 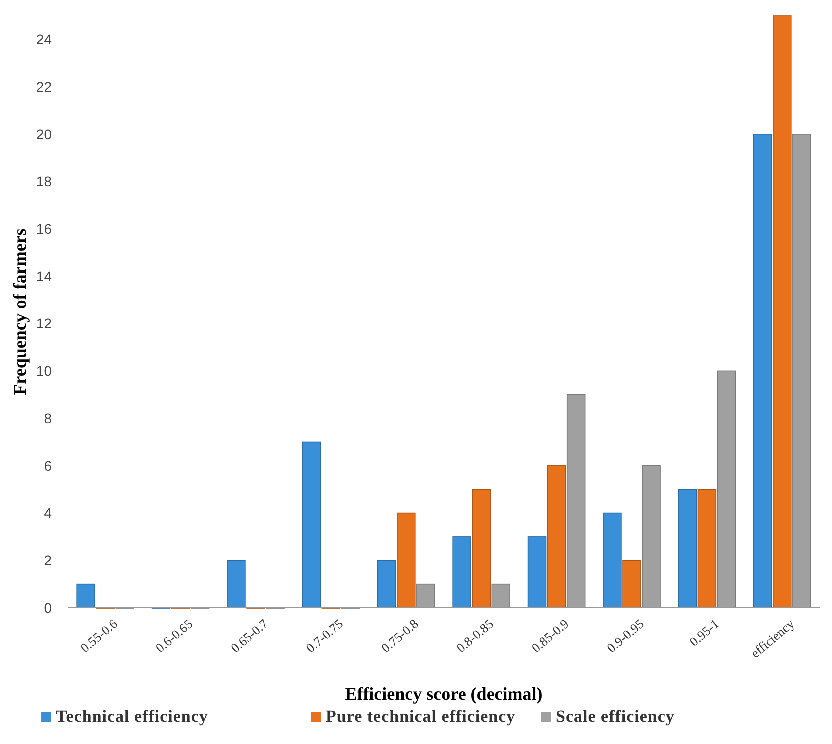 What do you see at coordinates (44, 229) in the screenshot?
I see `y-tick-label: 16` at bounding box center [44, 229].